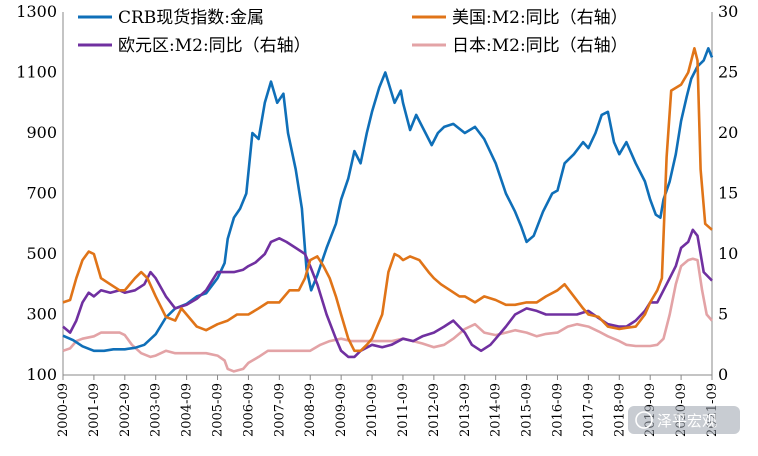 The height and width of the screenshot is (456, 758). I want to click on right-tick-label: 5, so click(723, 314).